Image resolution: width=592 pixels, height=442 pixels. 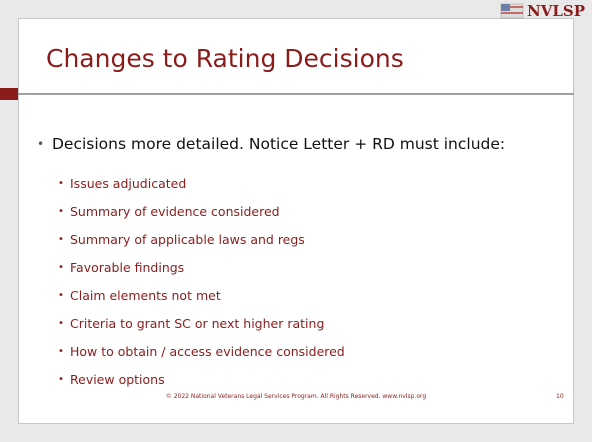 I want to click on sub-bullet: Claim elements not met, so click(x=201, y=296).